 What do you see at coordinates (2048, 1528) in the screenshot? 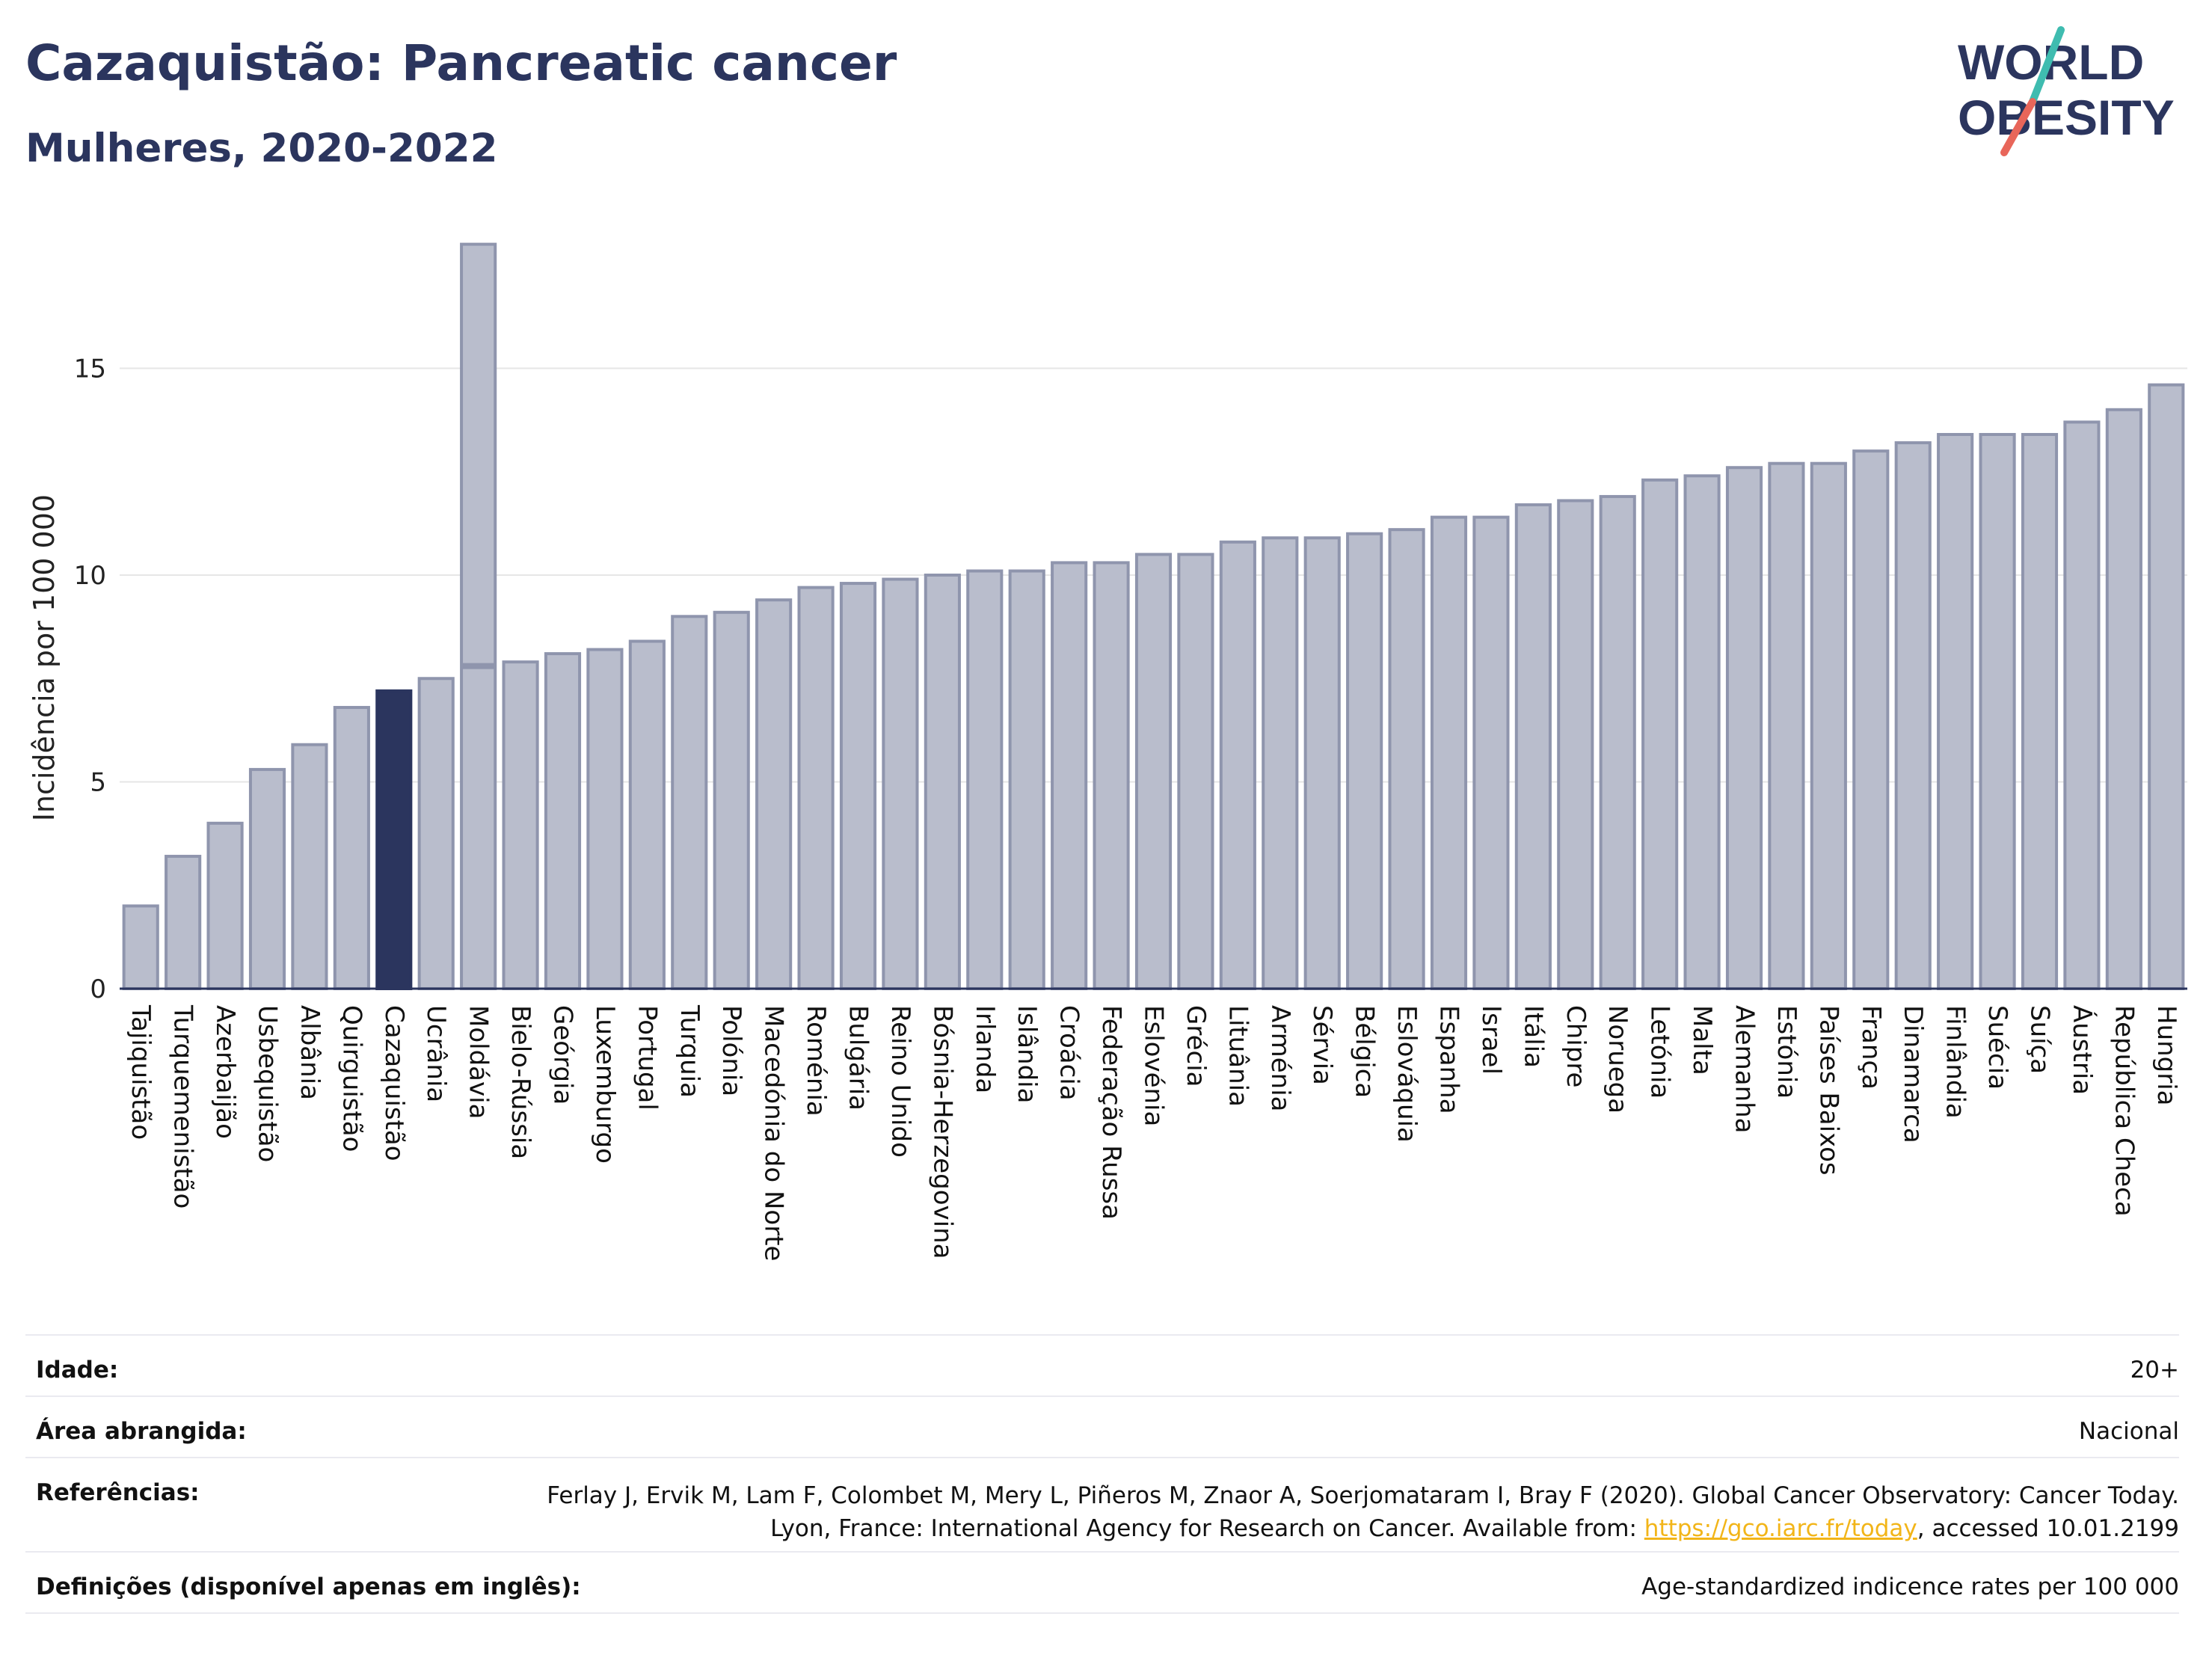
I see `reference-suffix: , accessed 10.01.2199` at bounding box center [2048, 1528].